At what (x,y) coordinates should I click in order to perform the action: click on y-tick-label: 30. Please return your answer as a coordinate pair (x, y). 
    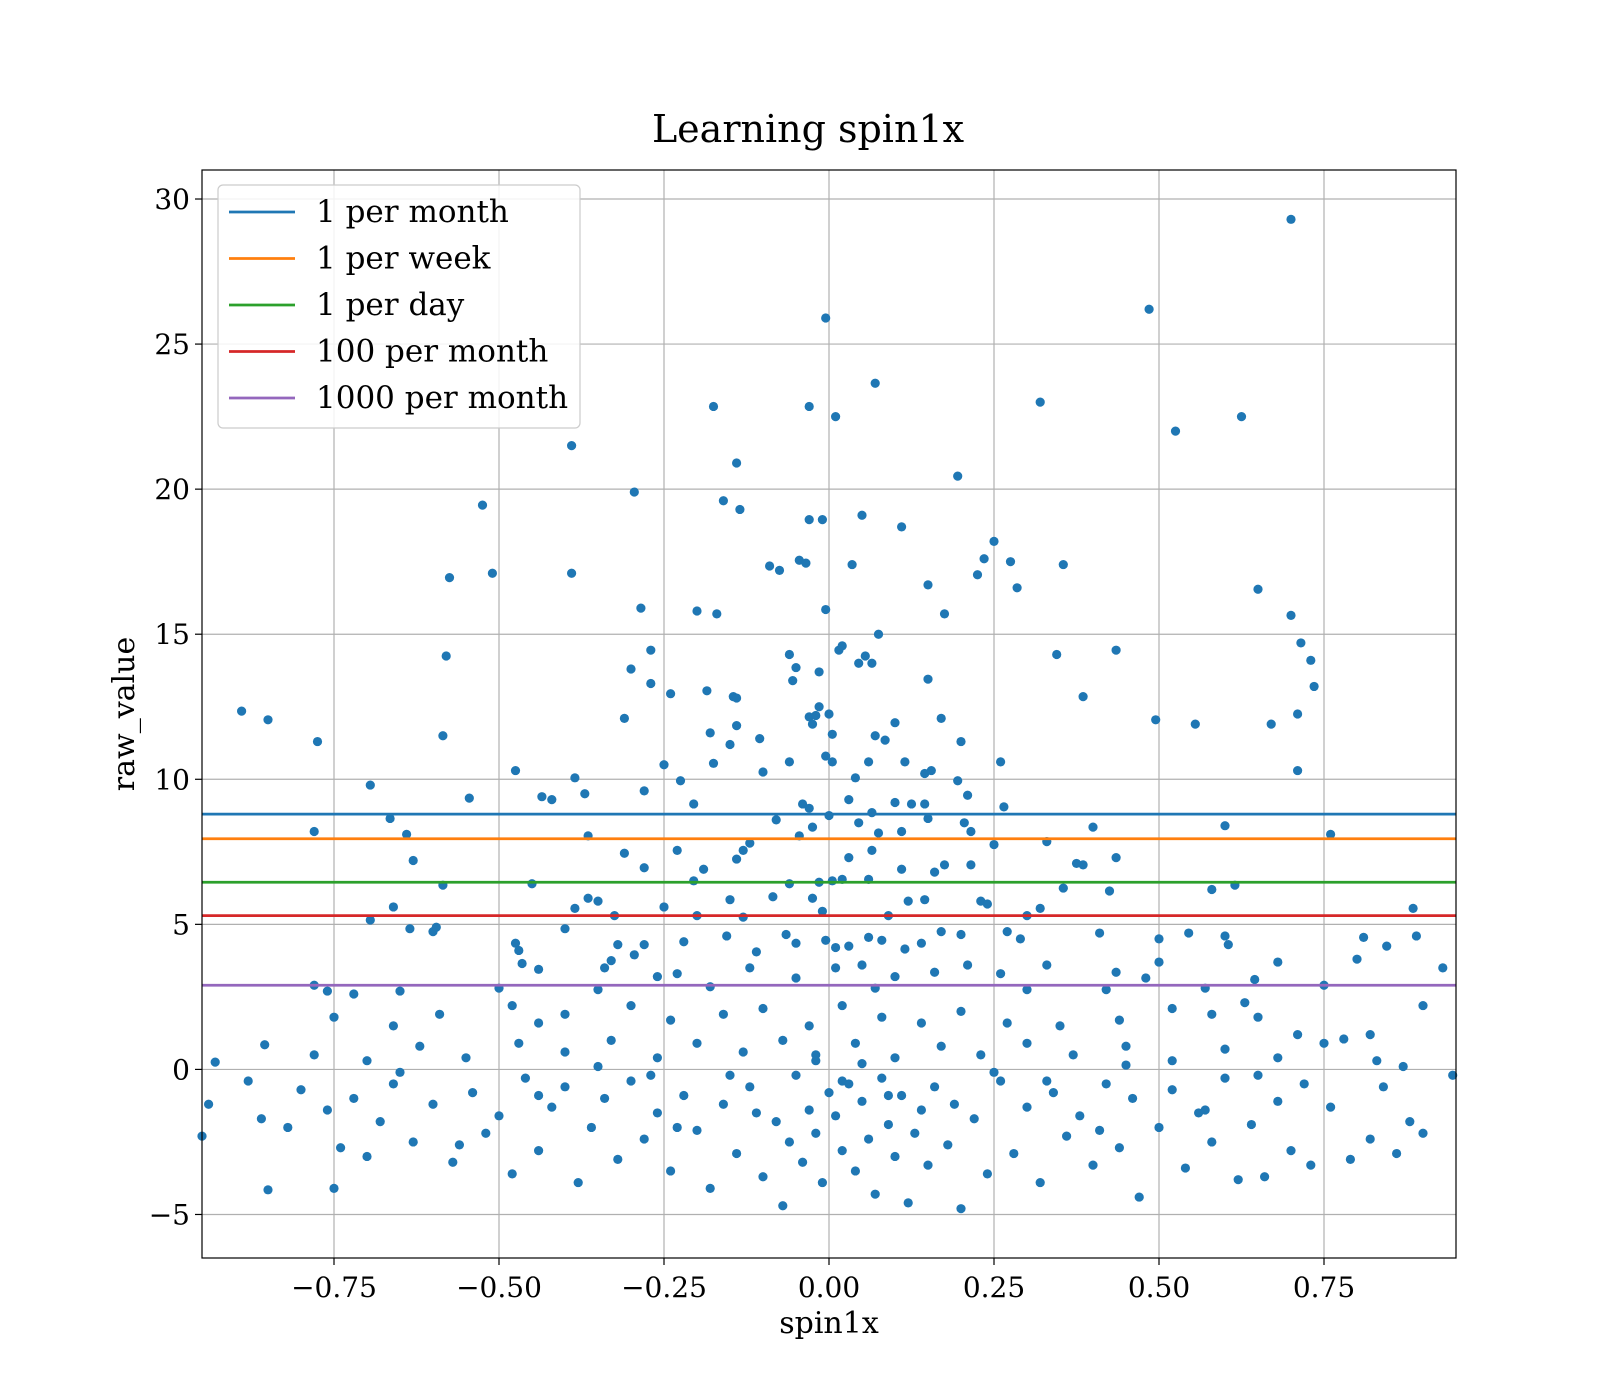
    Looking at the image, I should click on (172, 199).